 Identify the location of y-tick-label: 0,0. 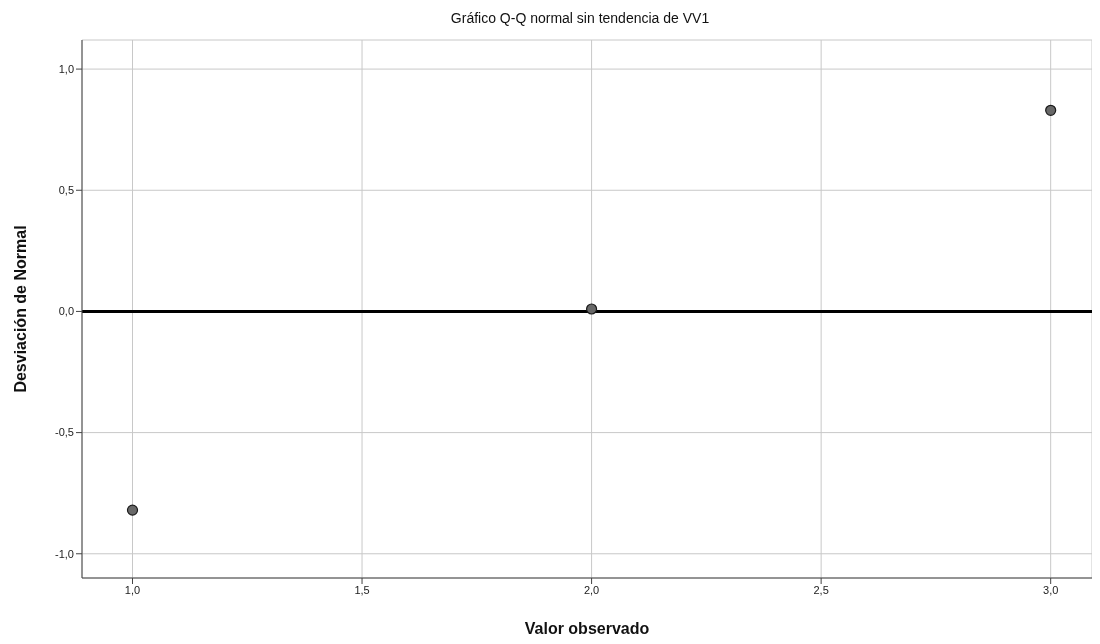
(66, 311).